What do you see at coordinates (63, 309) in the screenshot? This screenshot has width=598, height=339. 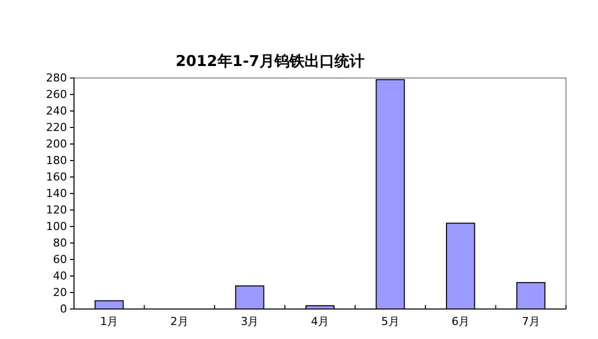 I see `y-tick-label: 0` at bounding box center [63, 309].